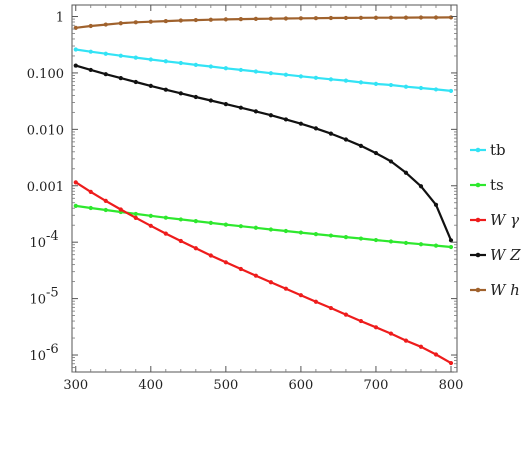  I want to click on x-tick-label: 500, so click(225, 385).